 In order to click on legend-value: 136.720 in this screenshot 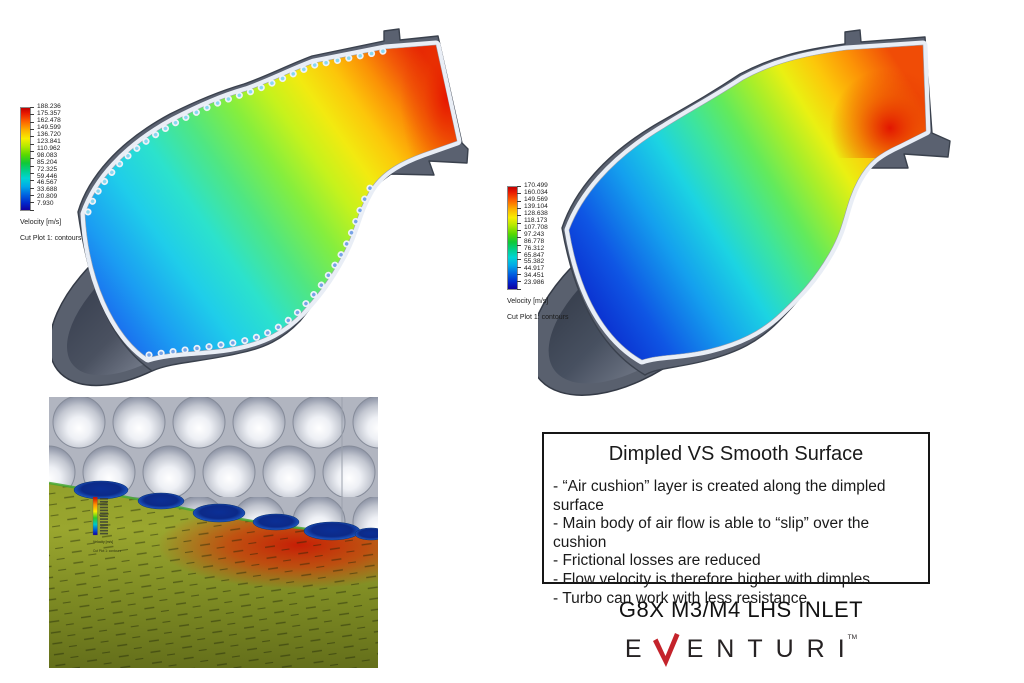, I will do `click(49, 134)`.